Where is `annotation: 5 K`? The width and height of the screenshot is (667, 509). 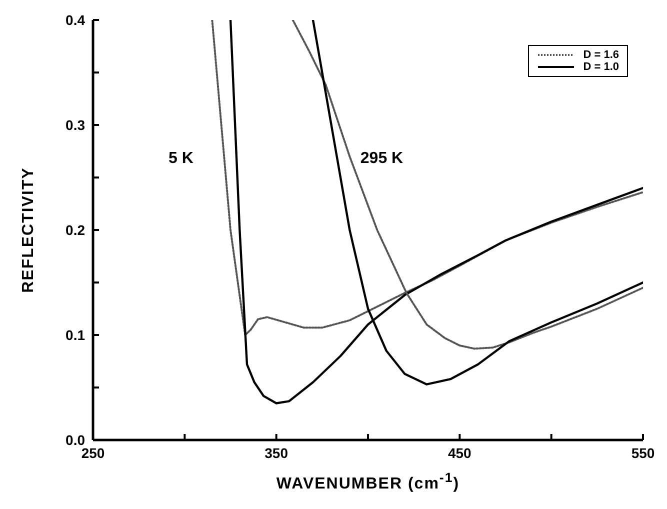
annotation: 5 K is located at coordinates (181, 158).